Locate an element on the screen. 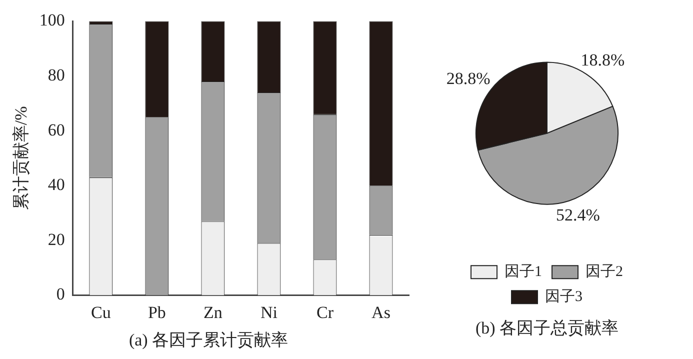  y-tick-label: 20 is located at coordinates (56, 239).